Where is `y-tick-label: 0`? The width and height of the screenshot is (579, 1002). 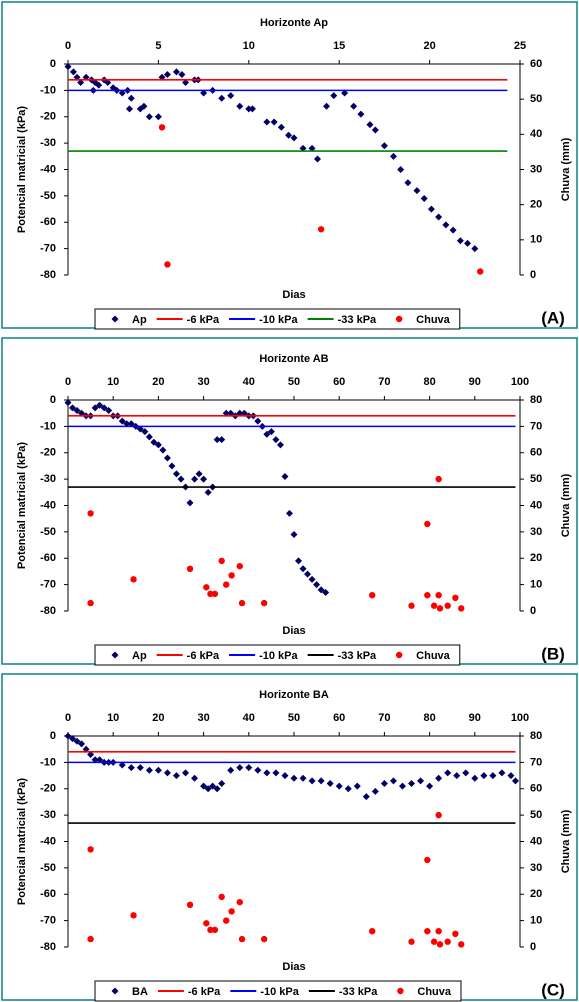 y-tick-label: 0 is located at coordinates (53, 64).